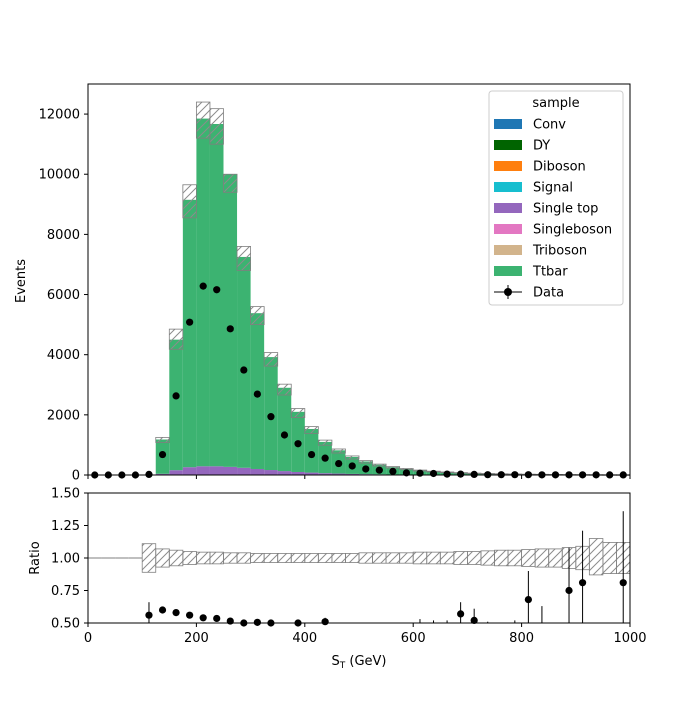 Image resolution: width=700 pixels, height=704 pixels. What do you see at coordinates (35, 557) in the screenshot?
I see `ratio-y-axis-label: Ratio` at bounding box center [35, 557].